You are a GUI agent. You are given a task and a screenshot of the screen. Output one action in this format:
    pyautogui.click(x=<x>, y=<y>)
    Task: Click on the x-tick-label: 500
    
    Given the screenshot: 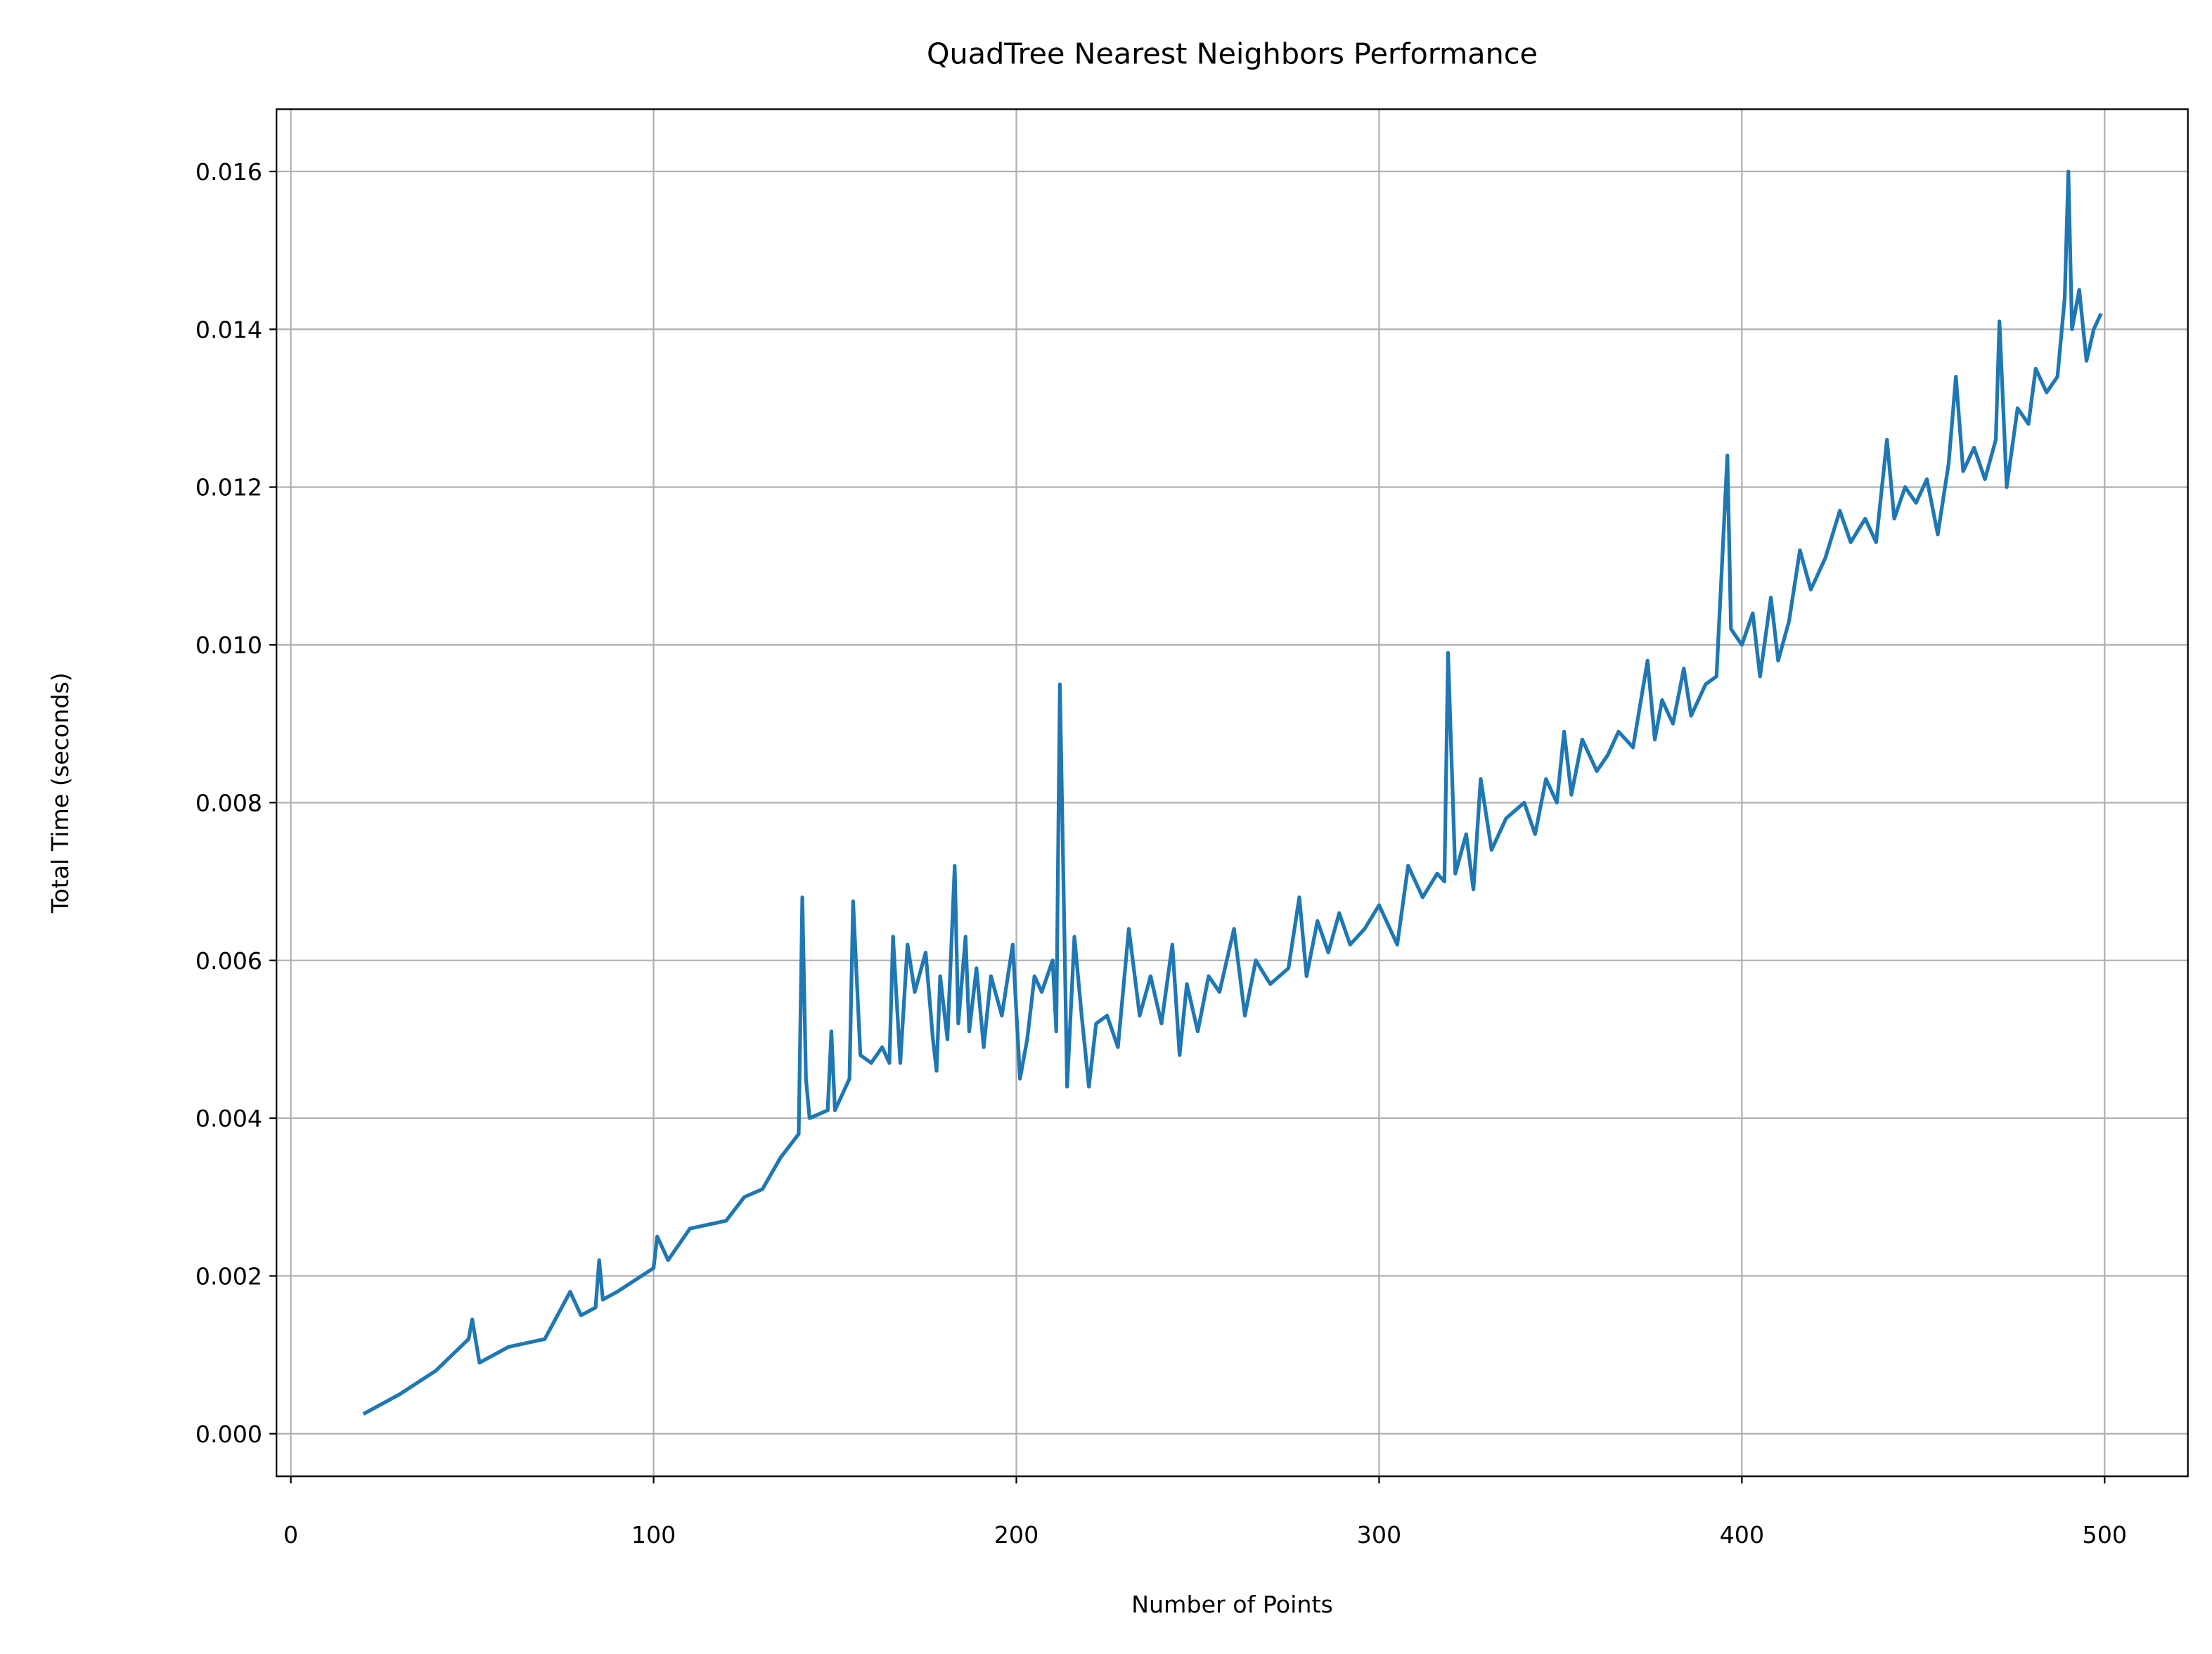 What is the action you would take?
    pyautogui.click(x=2105, y=1535)
    